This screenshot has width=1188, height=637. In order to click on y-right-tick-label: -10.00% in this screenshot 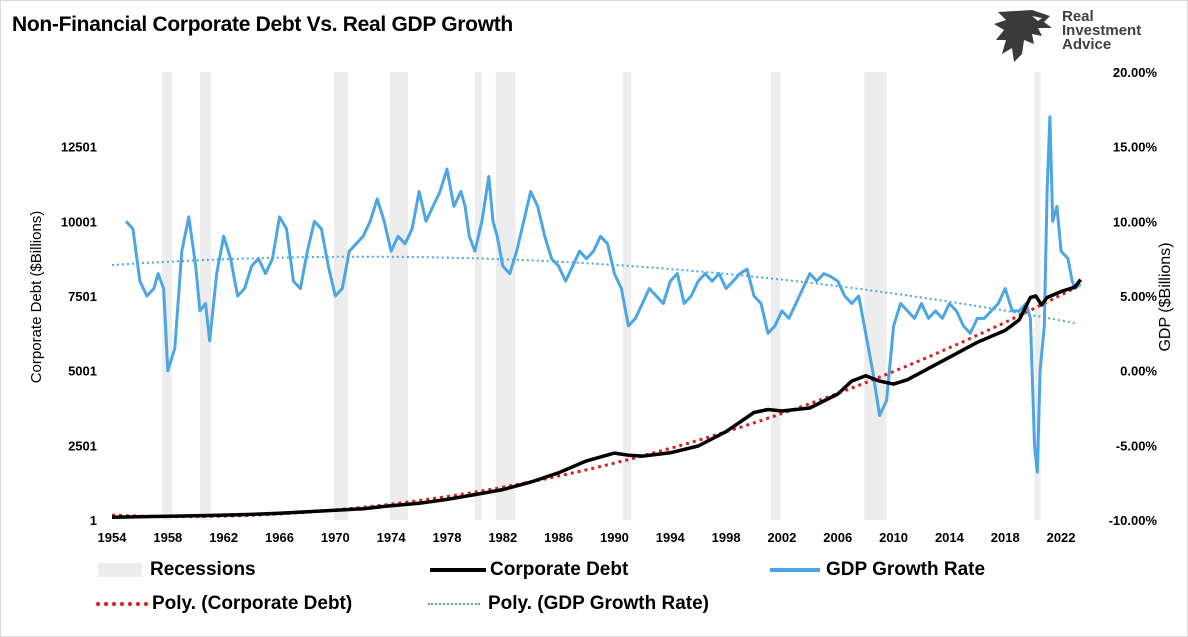, I will do `click(1133, 520)`.